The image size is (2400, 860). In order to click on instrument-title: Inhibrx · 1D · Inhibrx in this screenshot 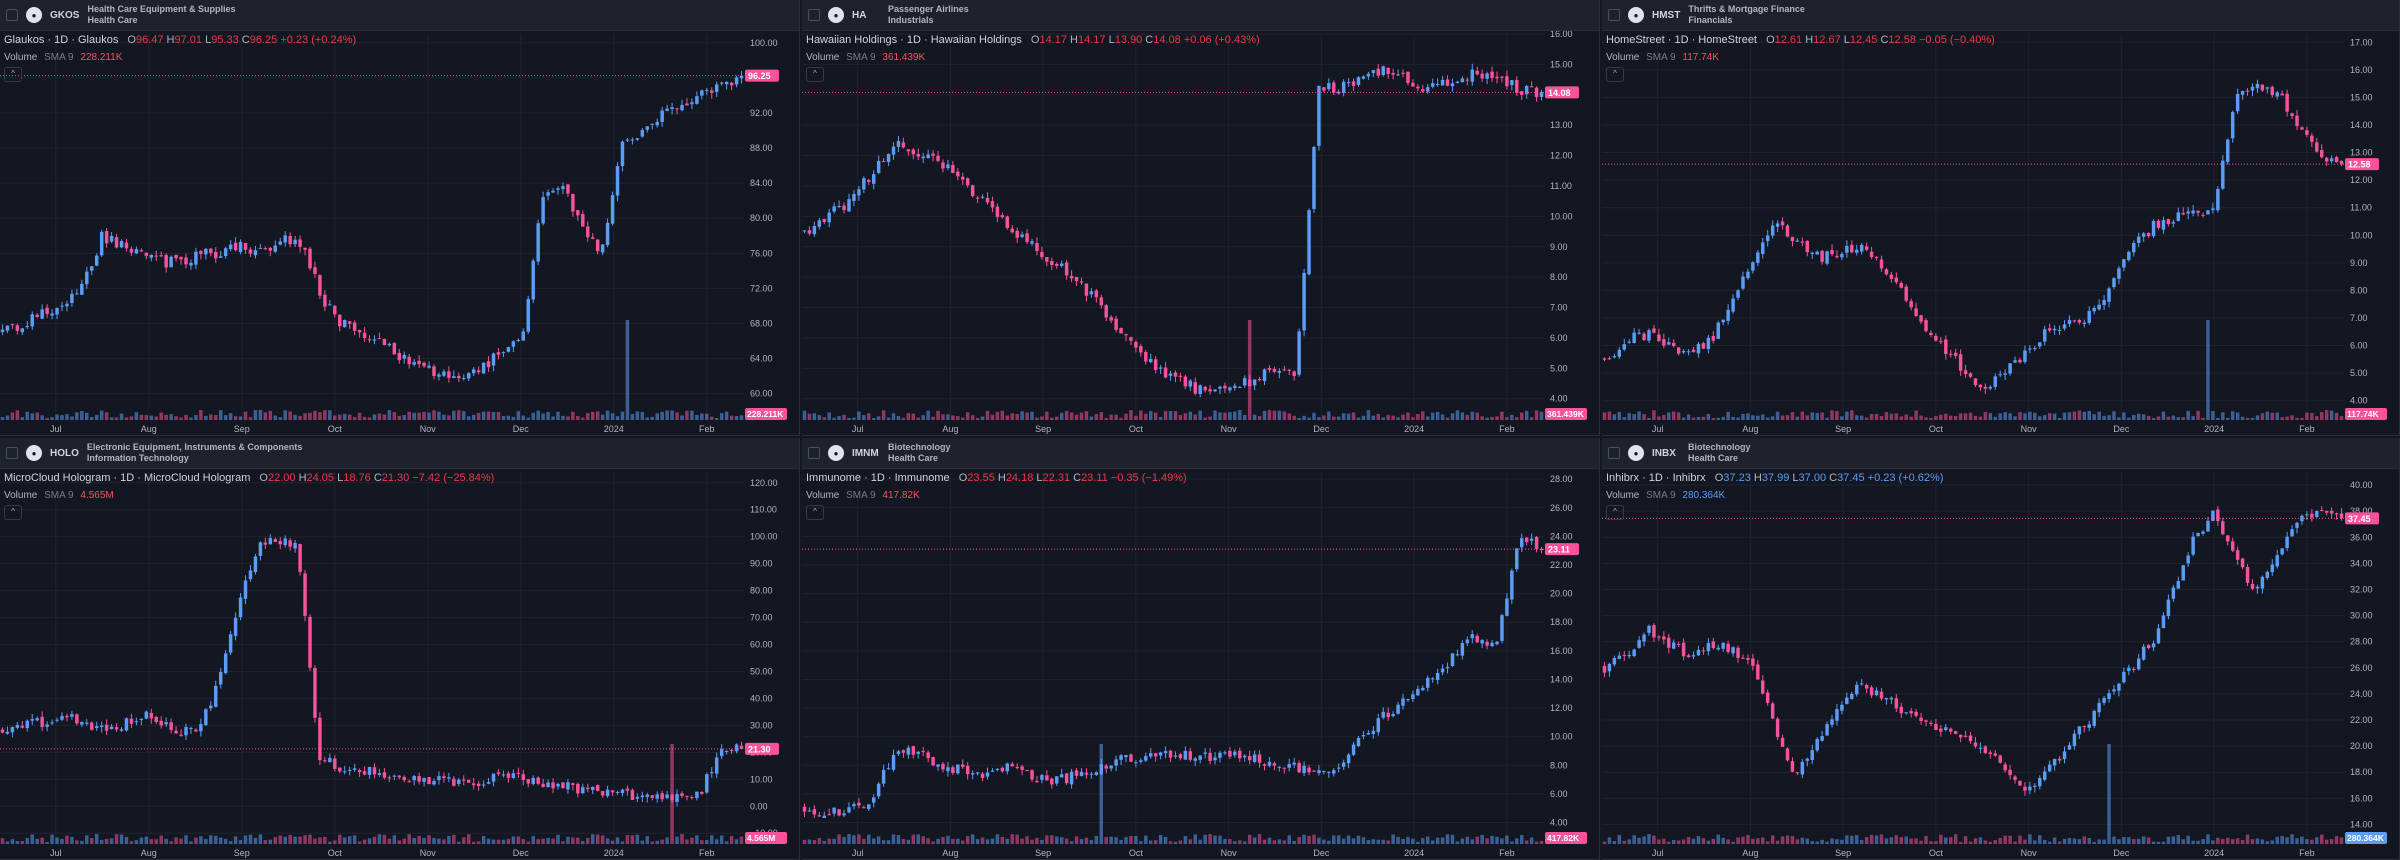, I will do `click(1656, 478)`.